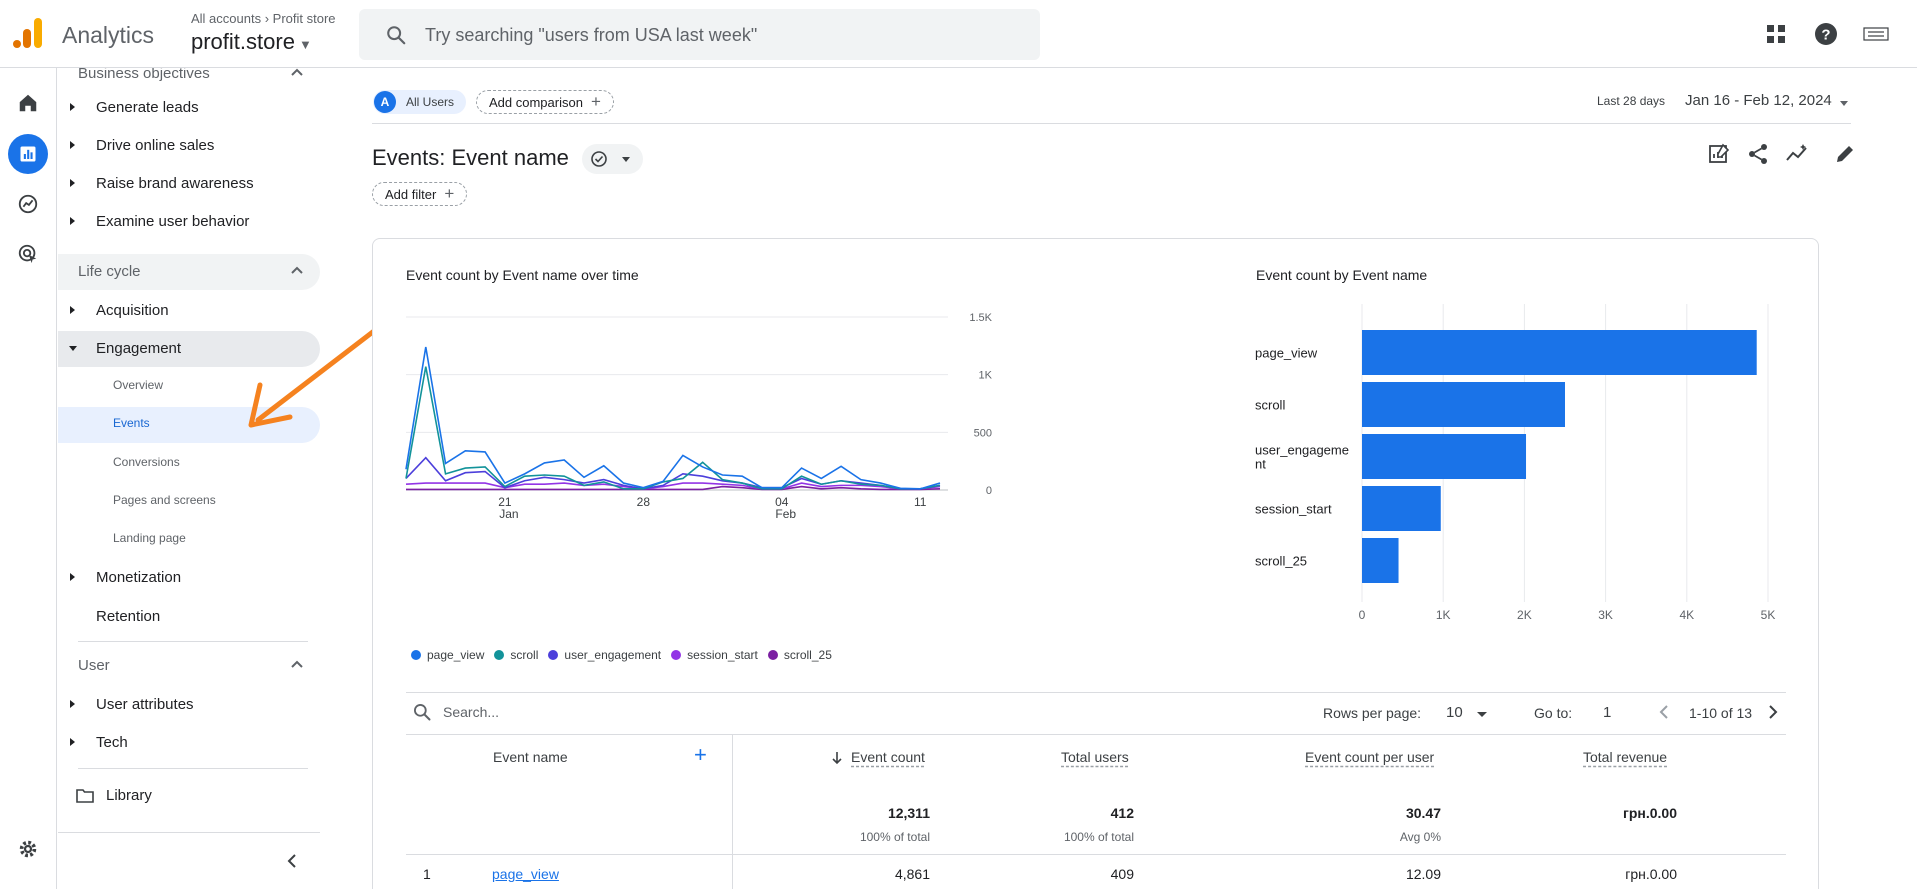 This screenshot has height=889, width=1917. What do you see at coordinates (1776, 34) in the screenshot?
I see `apps-grid-icon` at bounding box center [1776, 34].